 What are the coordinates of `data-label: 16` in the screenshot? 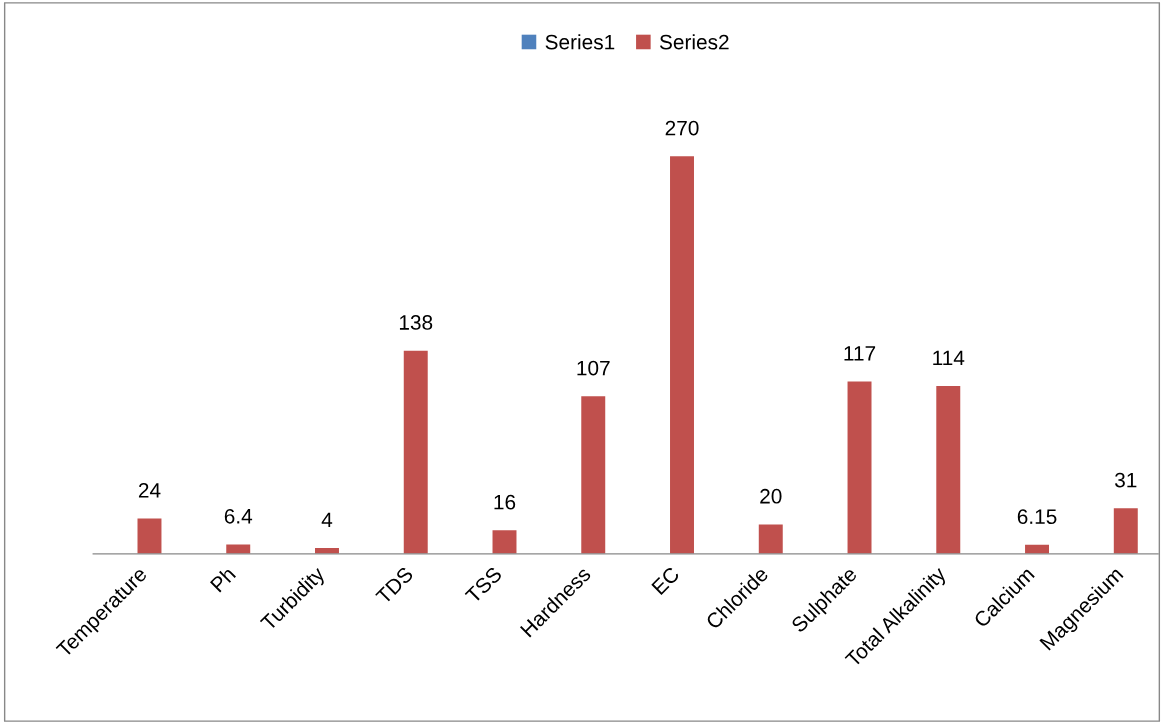 It's located at (505, 502).